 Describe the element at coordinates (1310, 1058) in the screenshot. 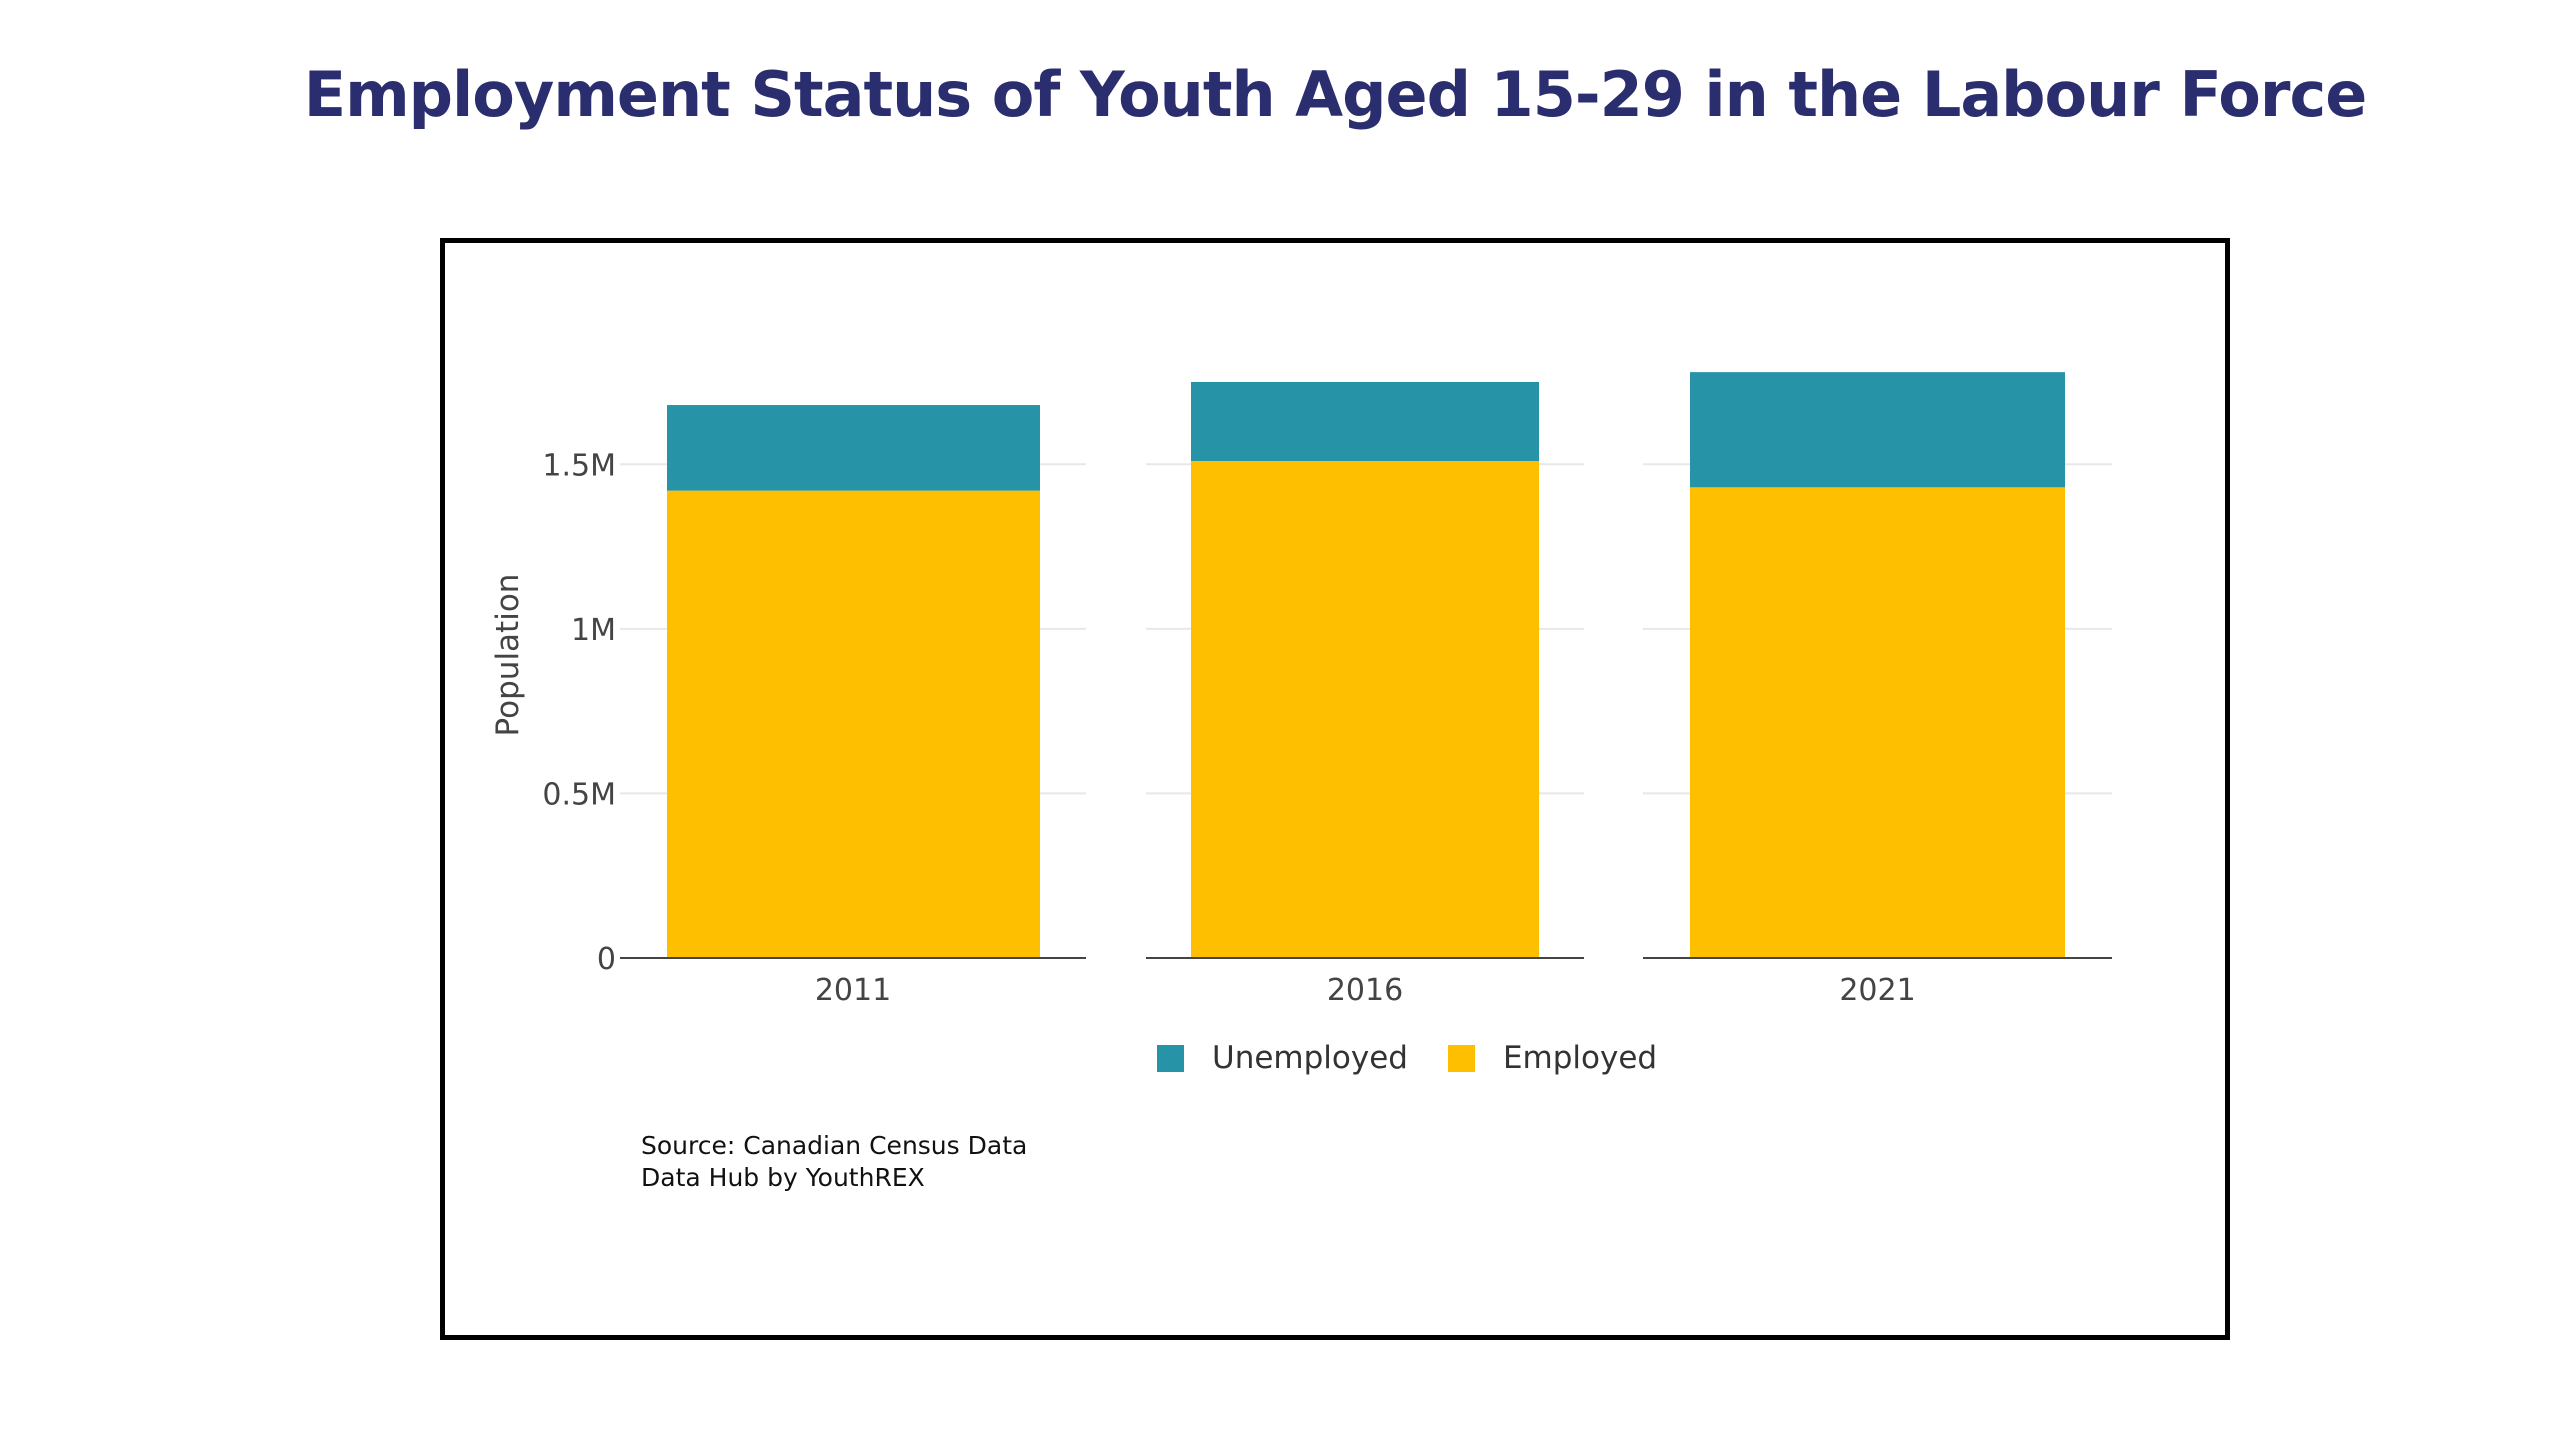

I see `legend-label-unemployed: Unemployed` at that location.